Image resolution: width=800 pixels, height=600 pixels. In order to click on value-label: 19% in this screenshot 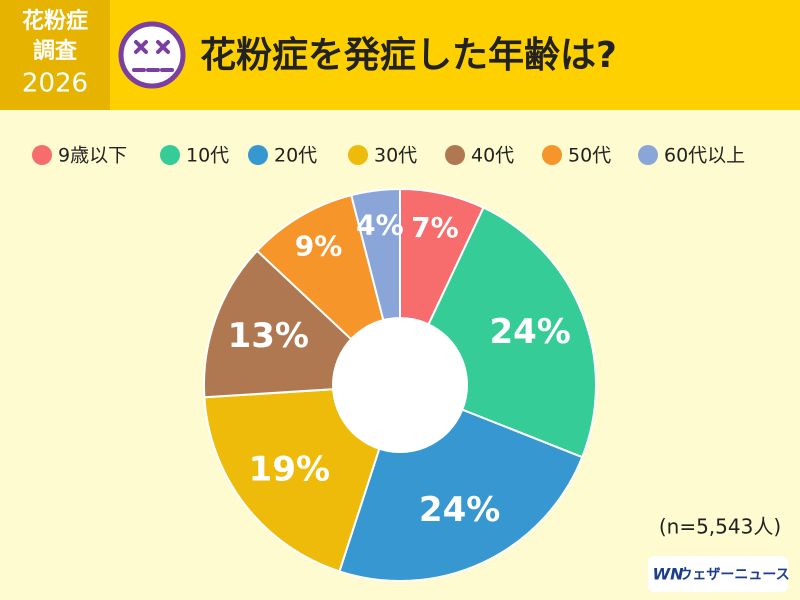, I will do `click(289, 469)`.